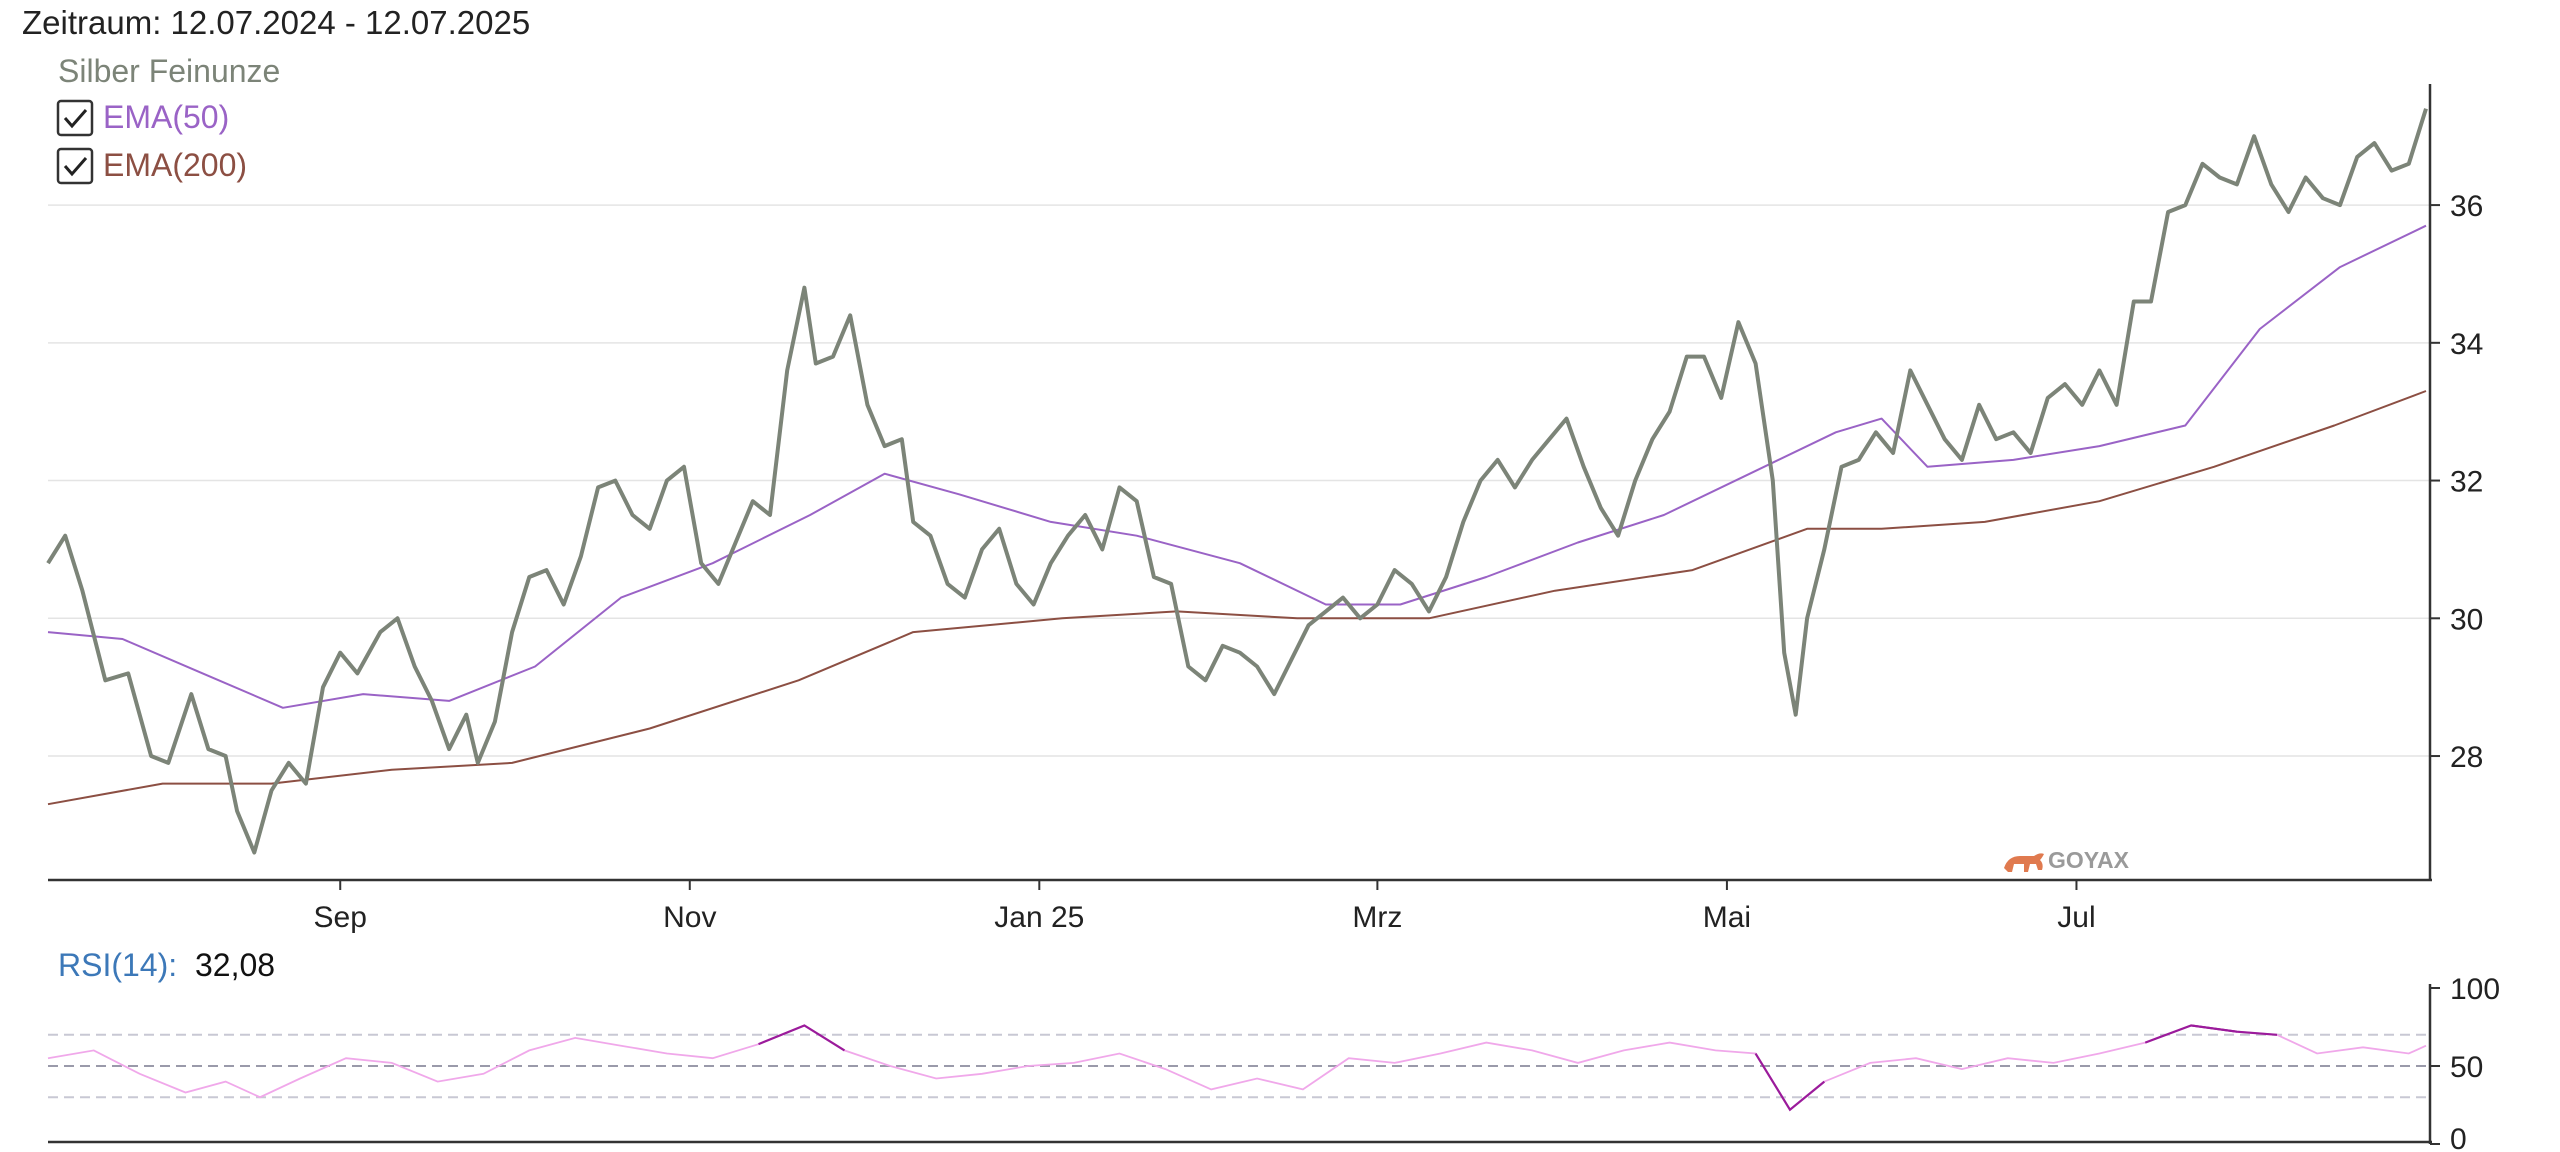 The image size is (2560, 1152). Describe the element at coordinates (2466, 206) in the screenshot. I see `y-tick-label: 36` at that location.